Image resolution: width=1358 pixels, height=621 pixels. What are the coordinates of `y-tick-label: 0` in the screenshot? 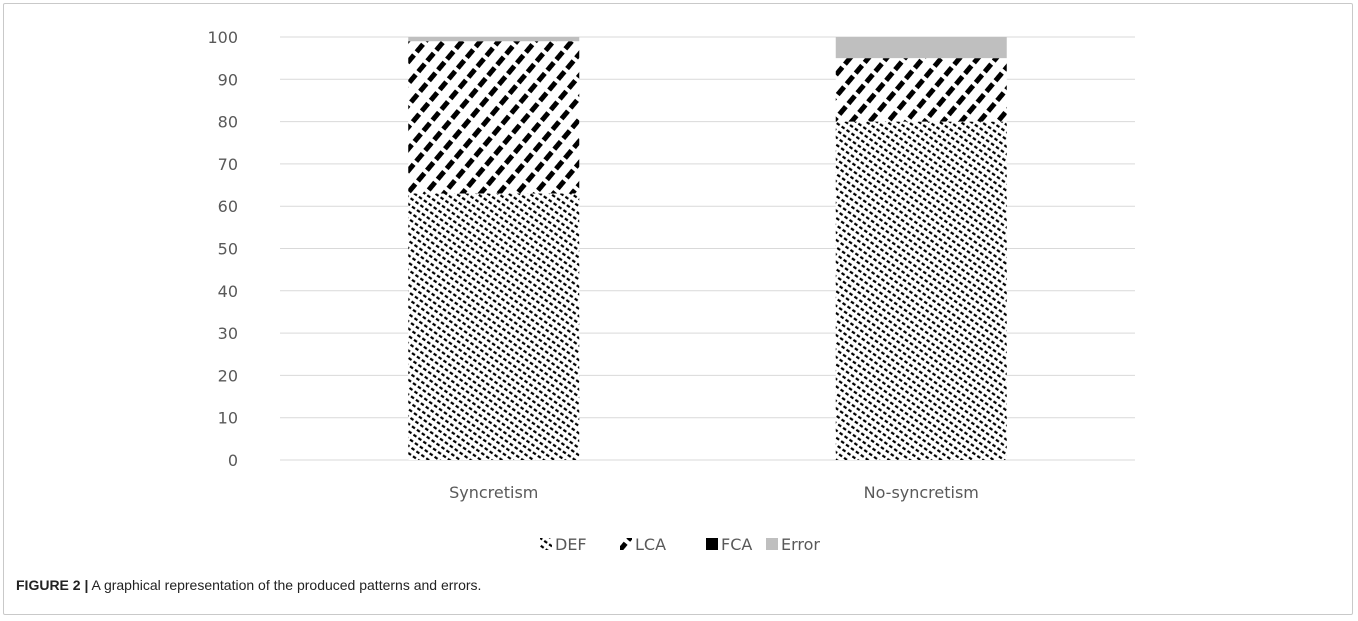 It's located at (233, 460).